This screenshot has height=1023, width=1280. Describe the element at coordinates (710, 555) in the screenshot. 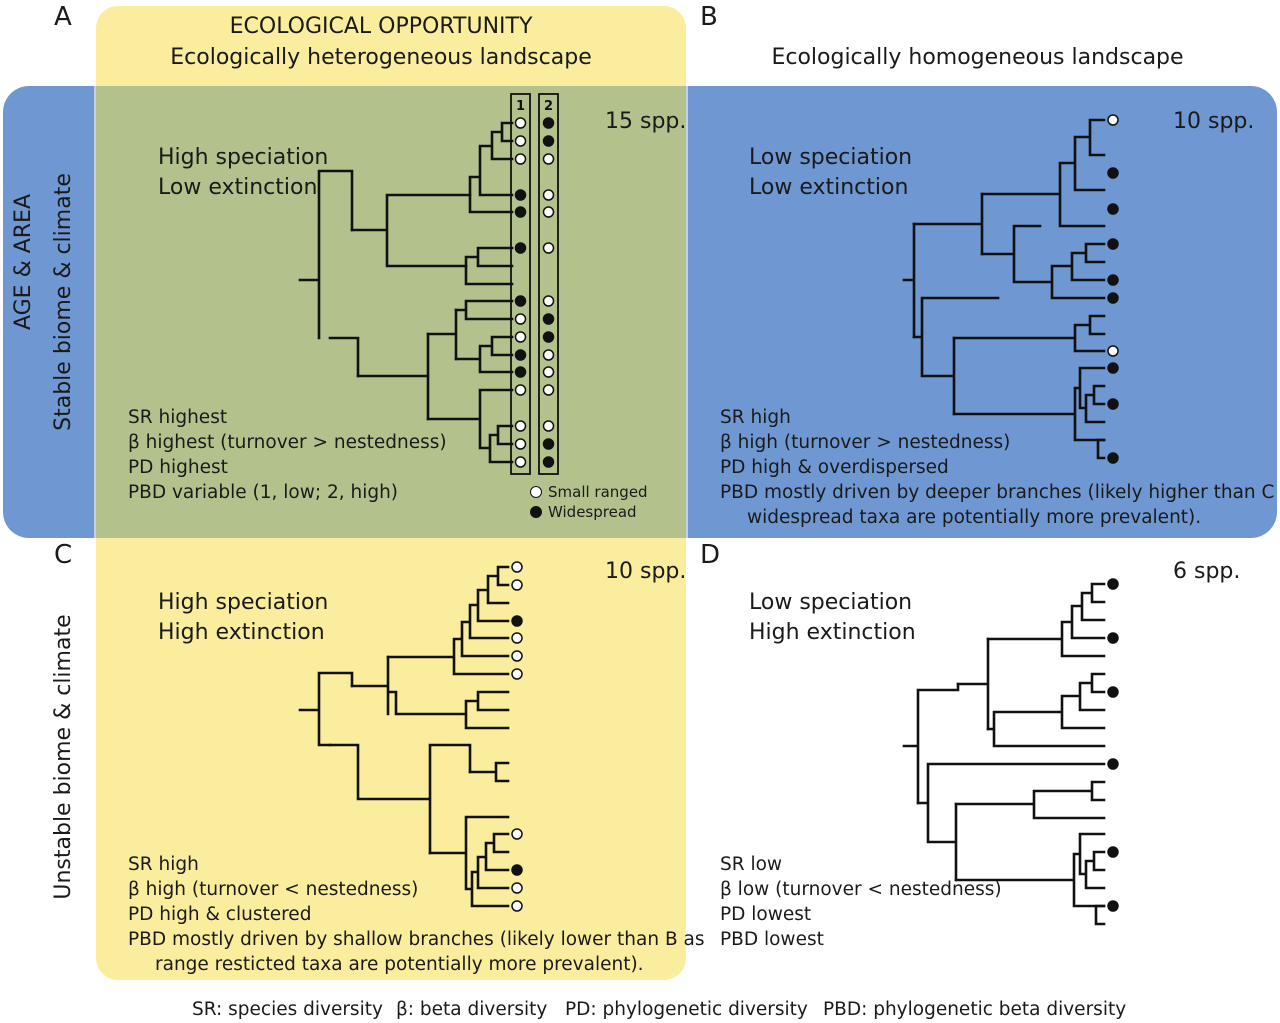

I see `panel-letter-d: D` at that location.